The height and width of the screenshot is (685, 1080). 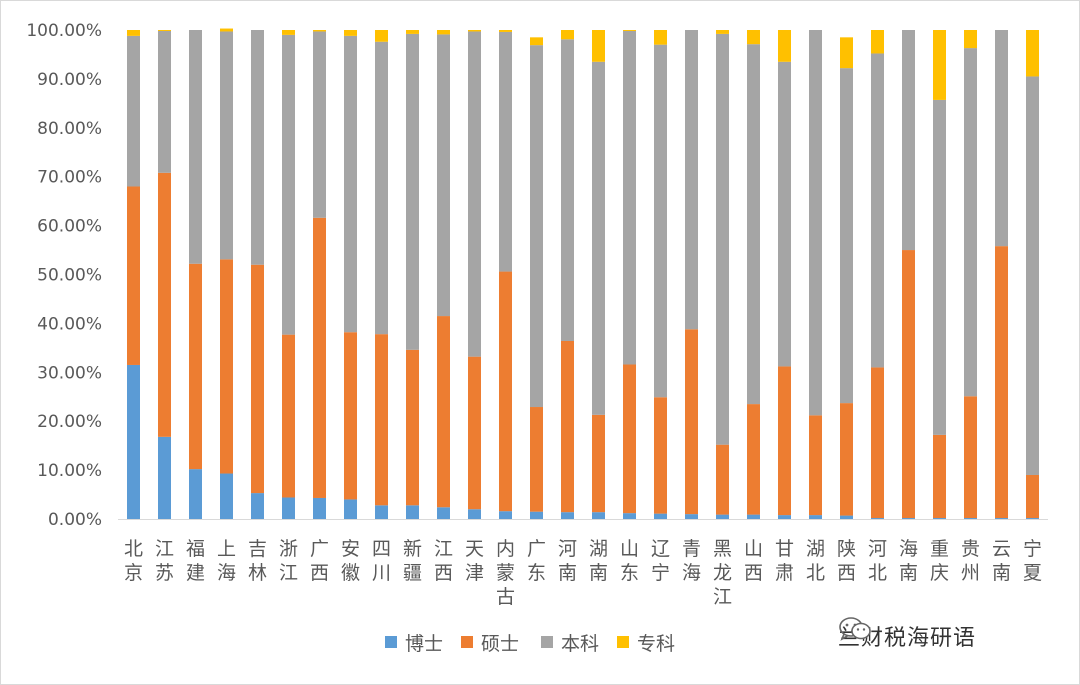 I want to click on y-tick-label: 30.00%, so click(x=69, y=373).